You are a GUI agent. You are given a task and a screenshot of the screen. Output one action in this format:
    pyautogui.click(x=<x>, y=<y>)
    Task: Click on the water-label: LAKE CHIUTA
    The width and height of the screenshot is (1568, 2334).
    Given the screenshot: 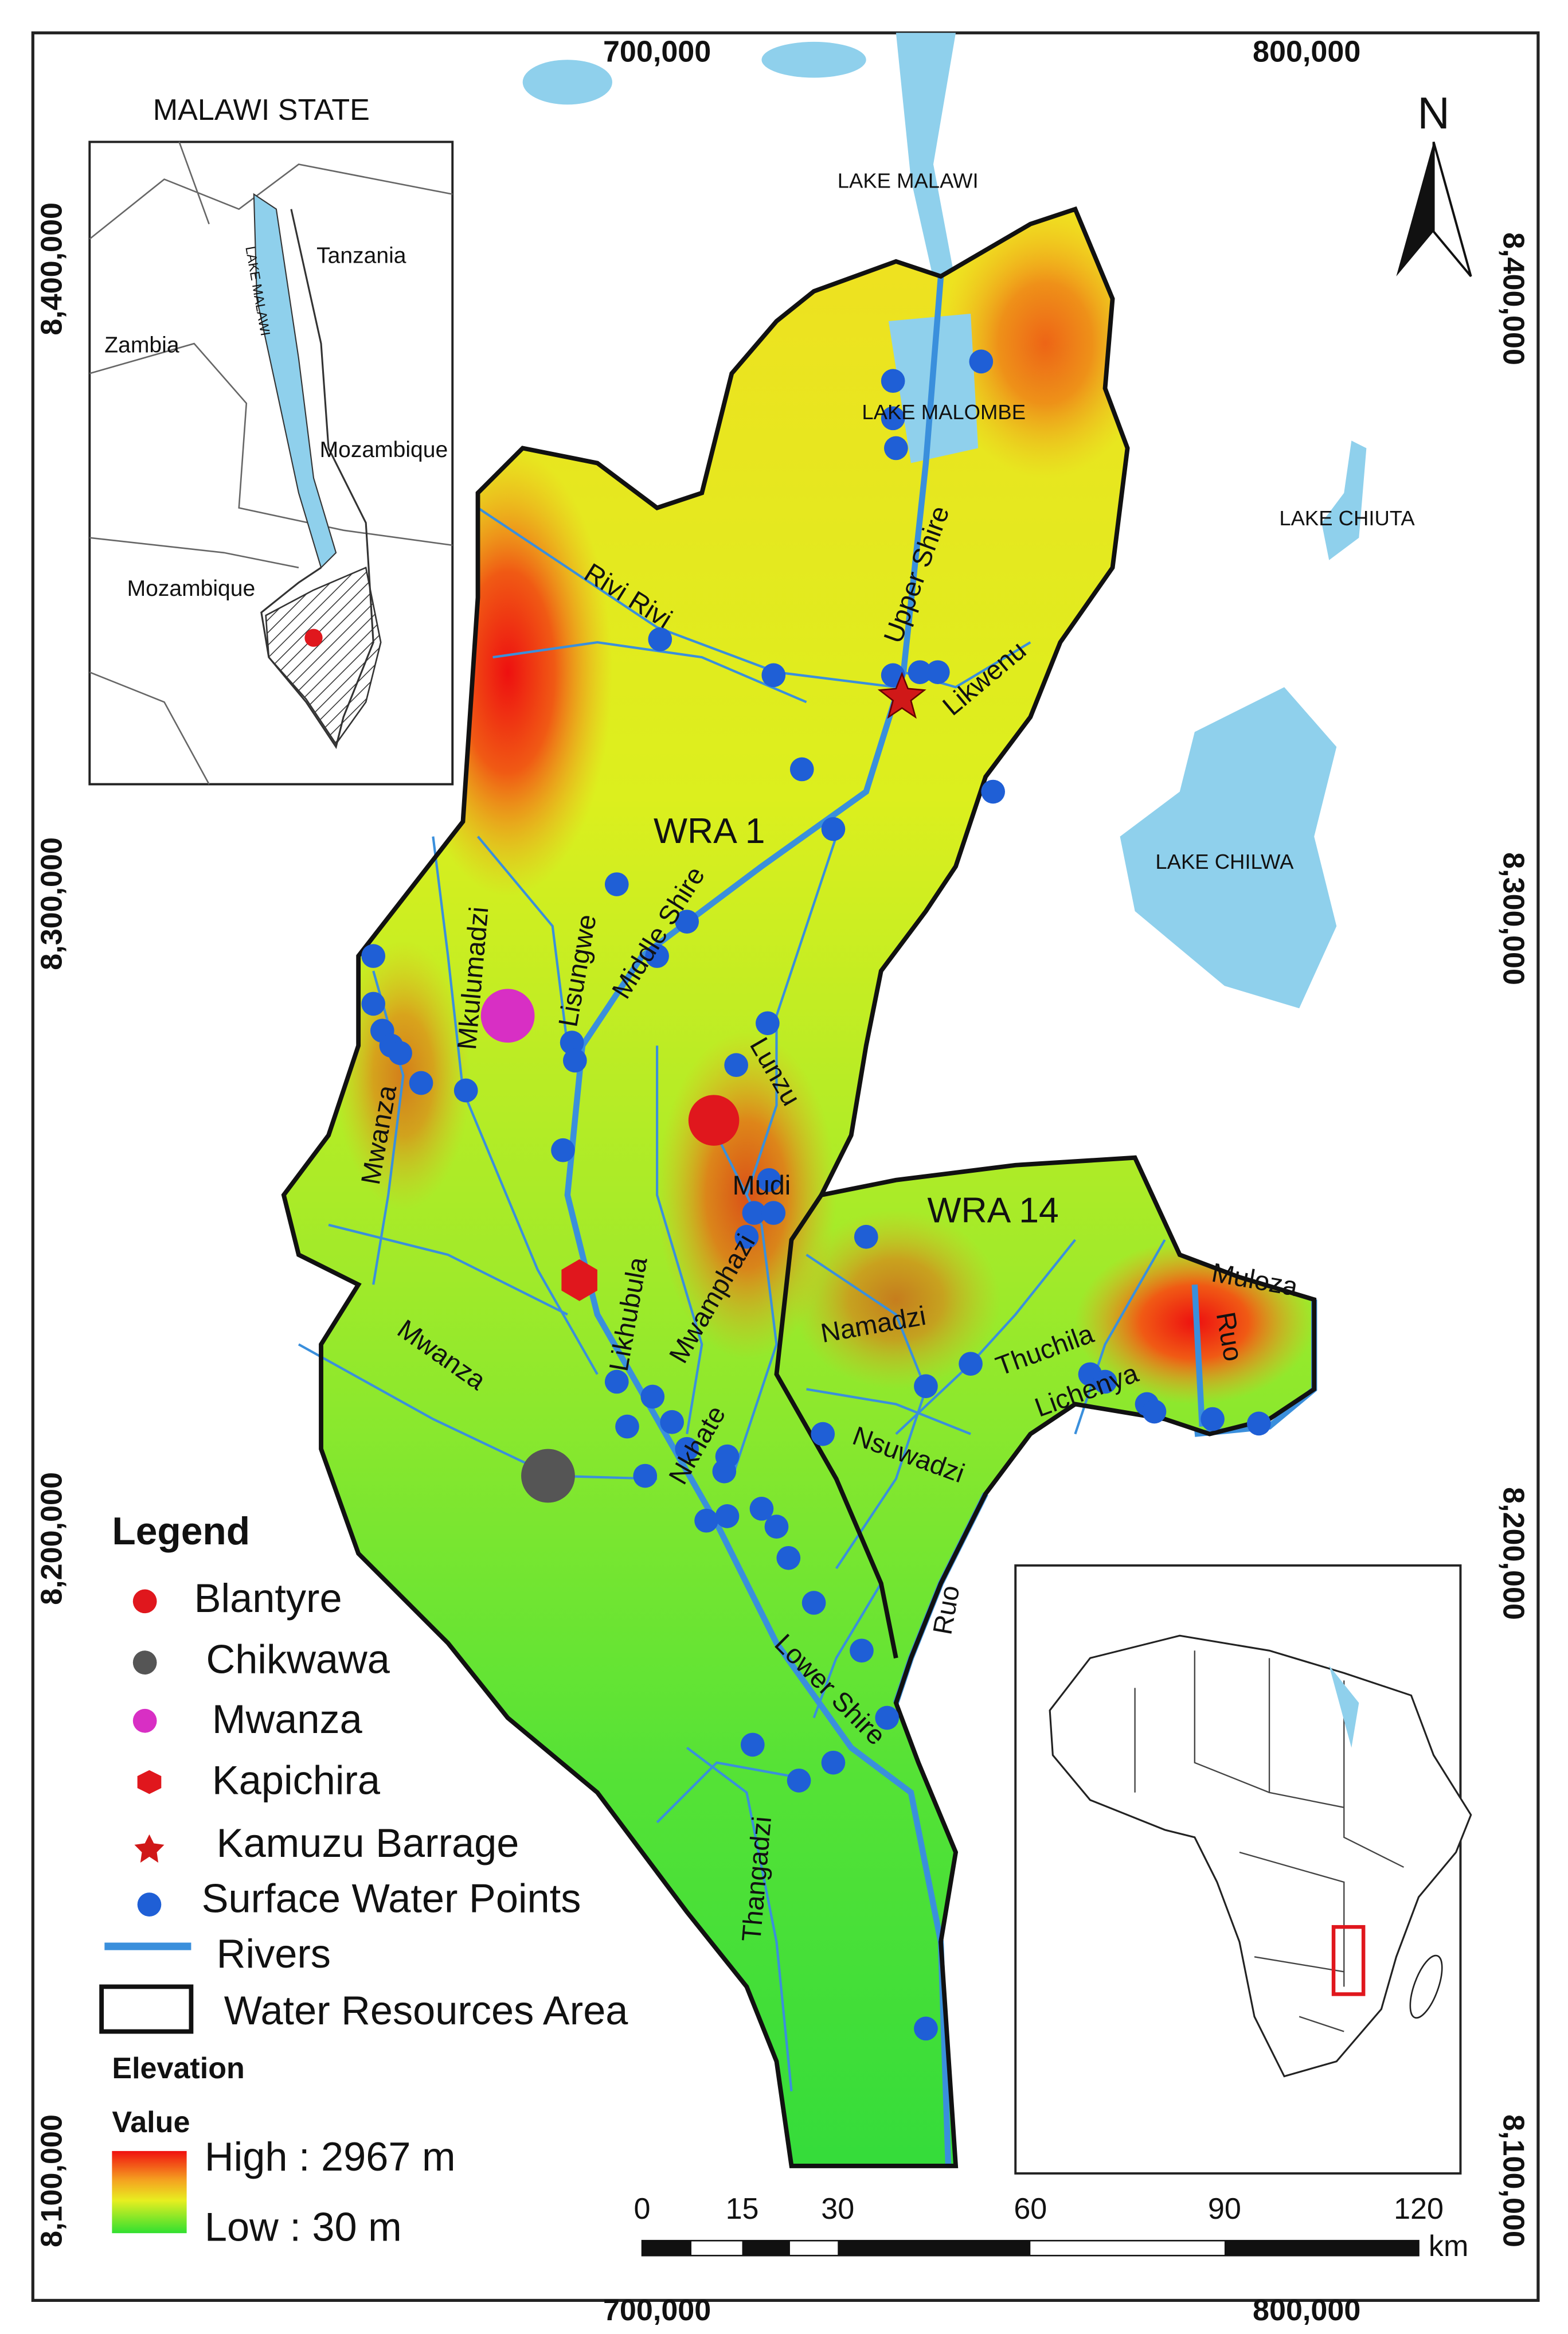 What is the action you would take?
    pyautogui.click(x=1347, y=518)
    